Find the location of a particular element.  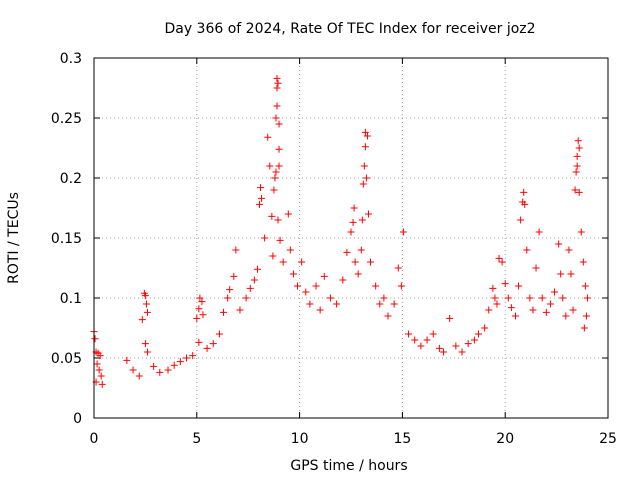

x-tick-label: 0 is located at coordinates (94, 439).